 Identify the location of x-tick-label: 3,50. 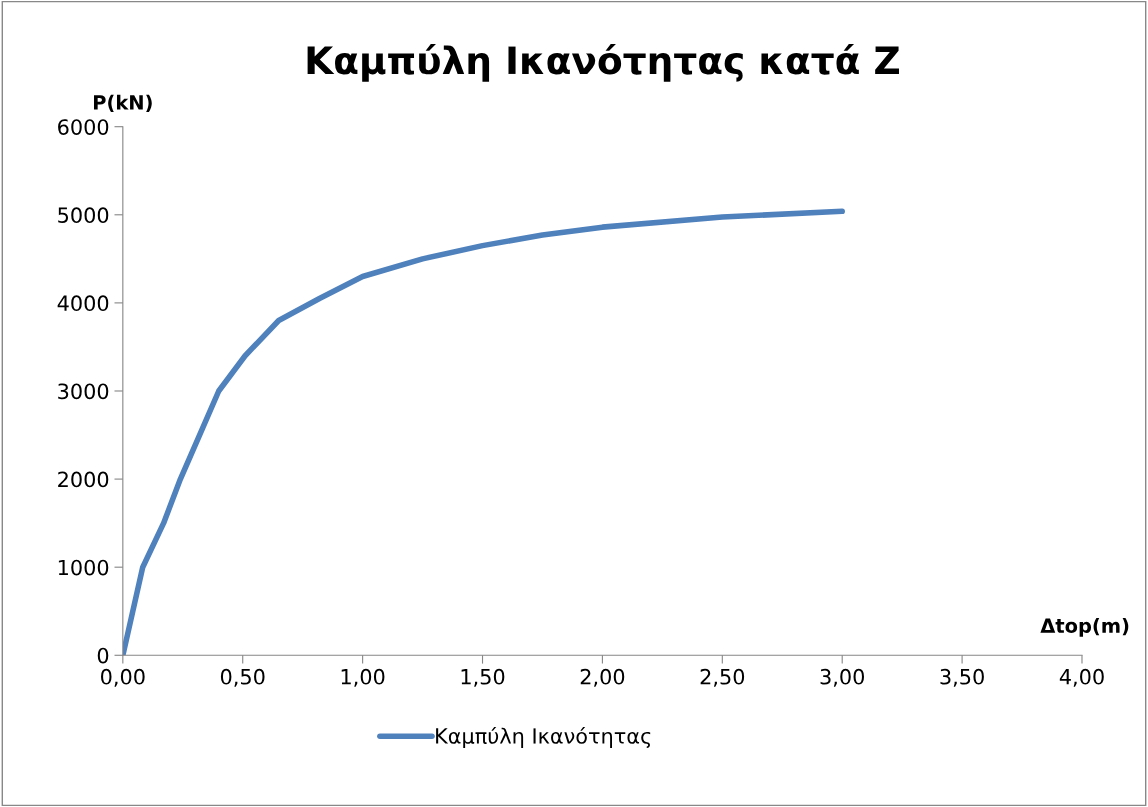
(962, 677).